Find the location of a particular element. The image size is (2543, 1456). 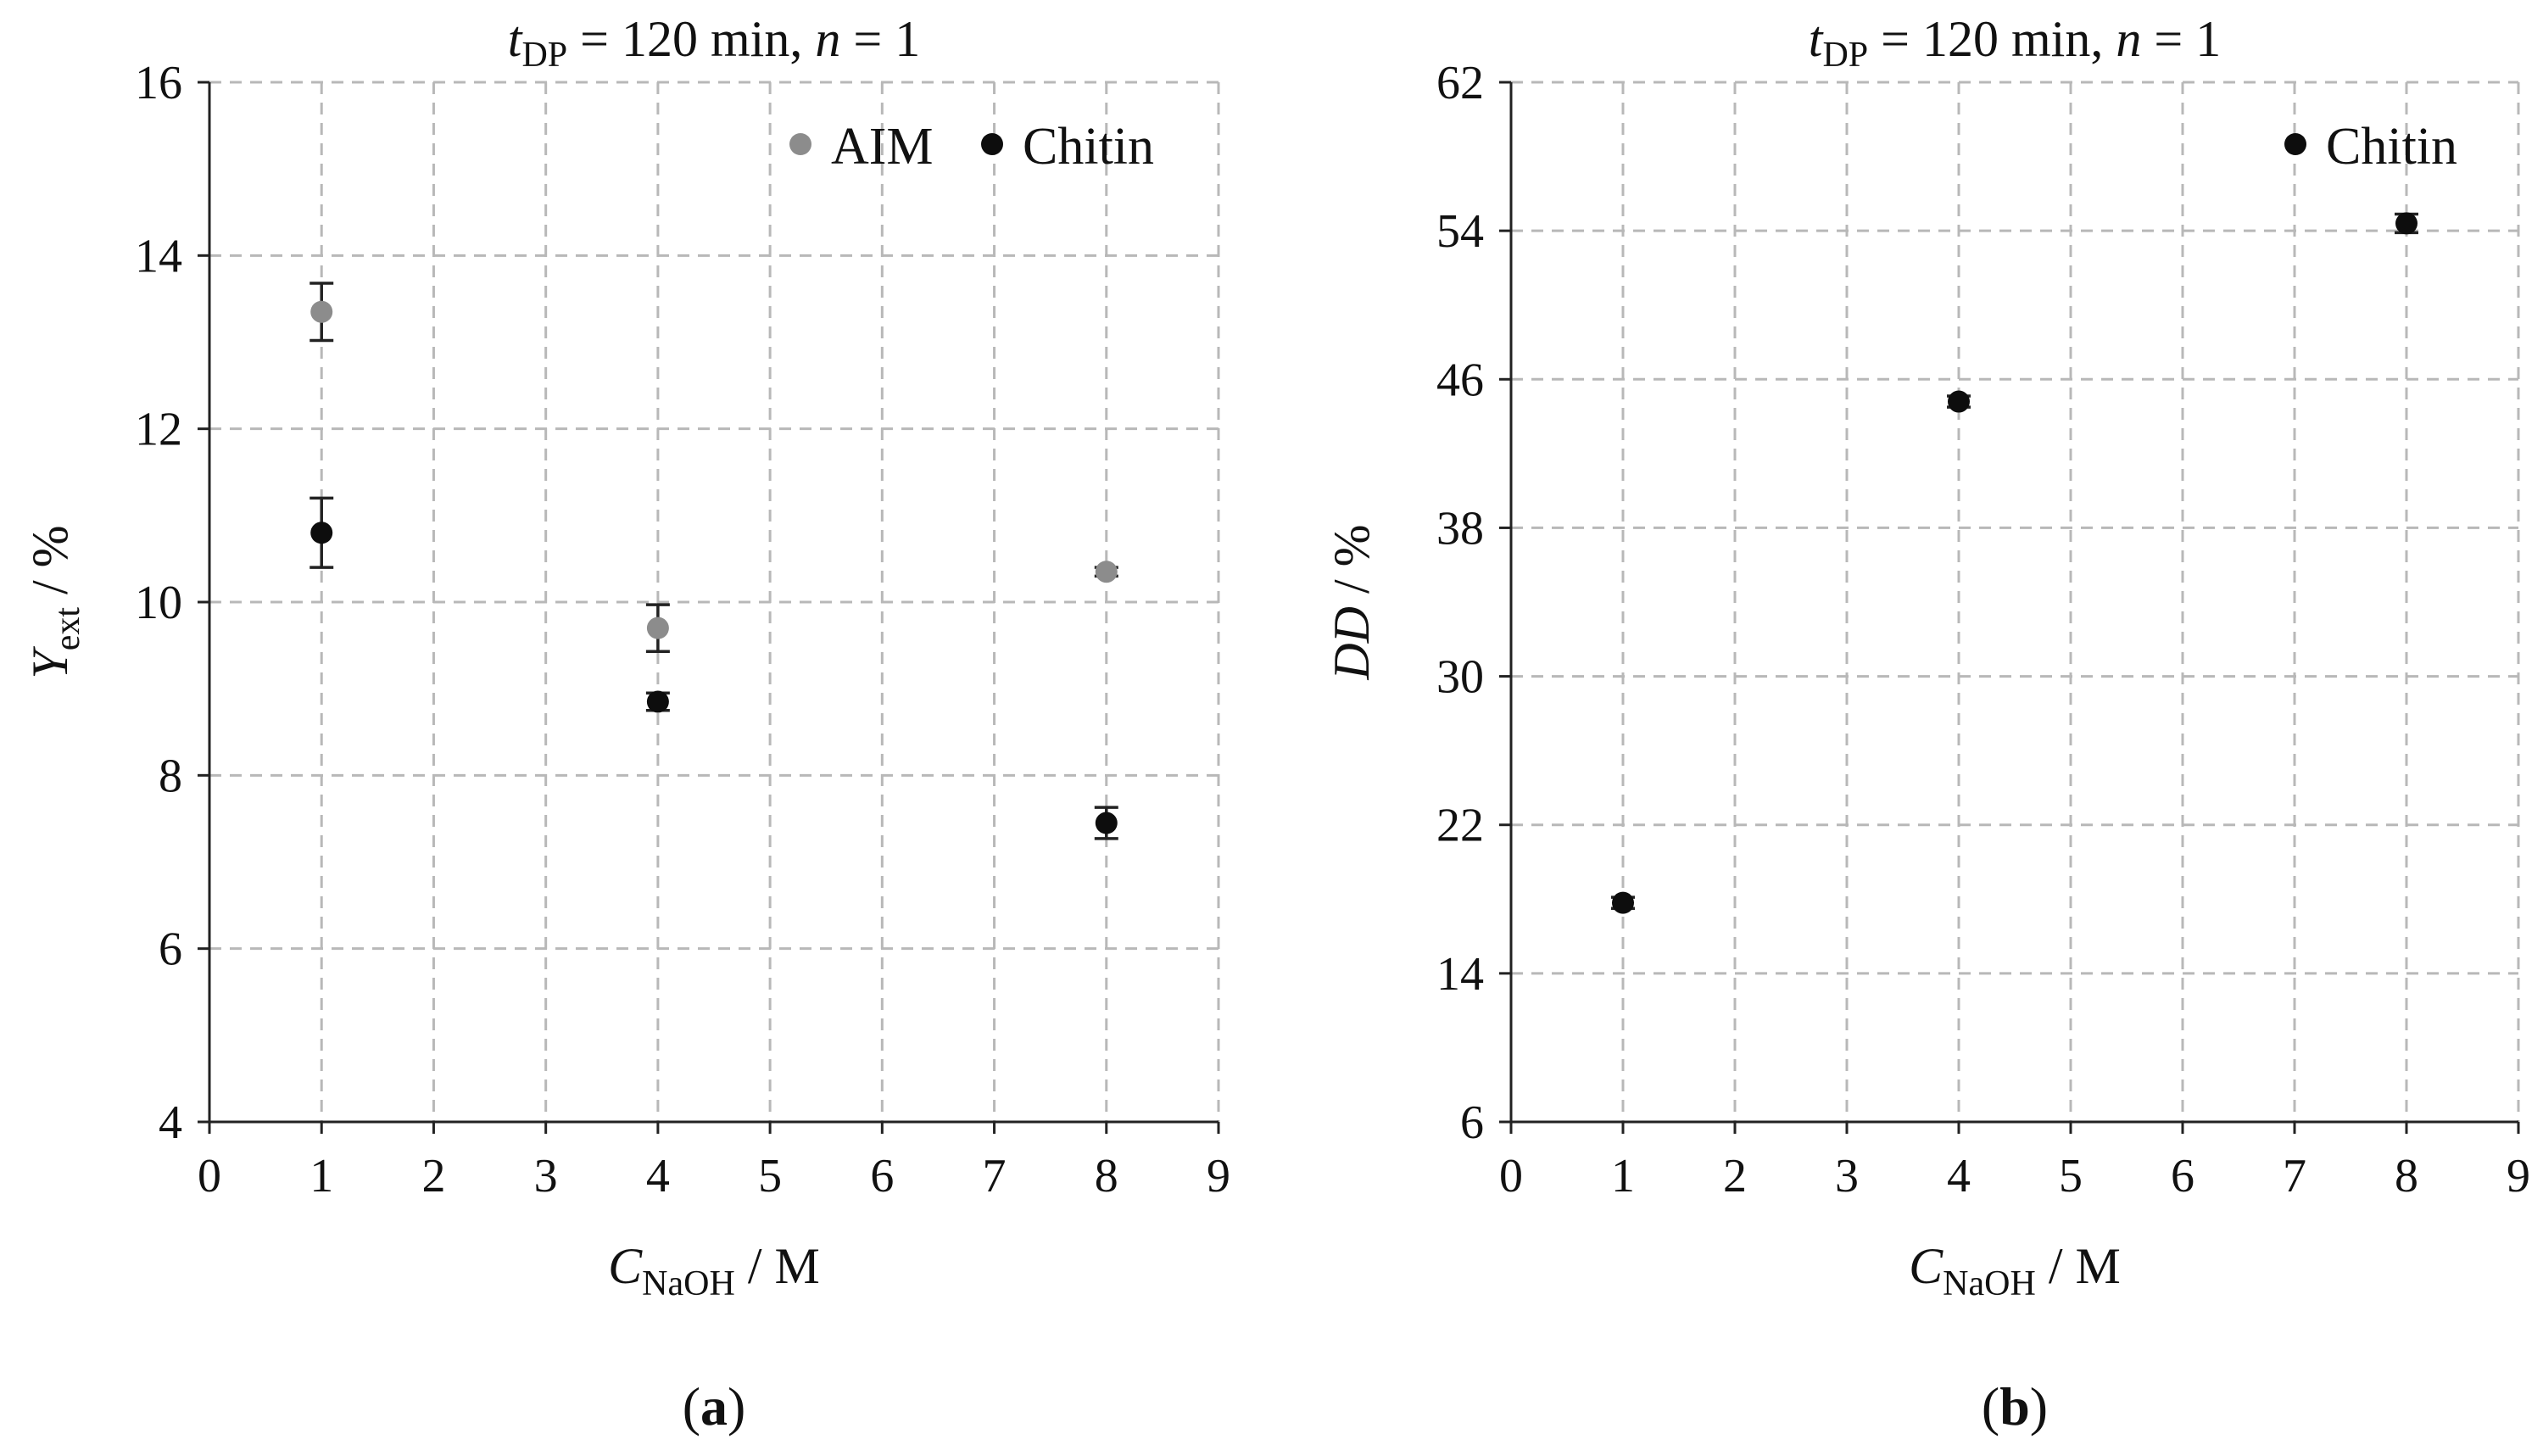

panel-label: (b) is located at coordinates (2015, 1406).